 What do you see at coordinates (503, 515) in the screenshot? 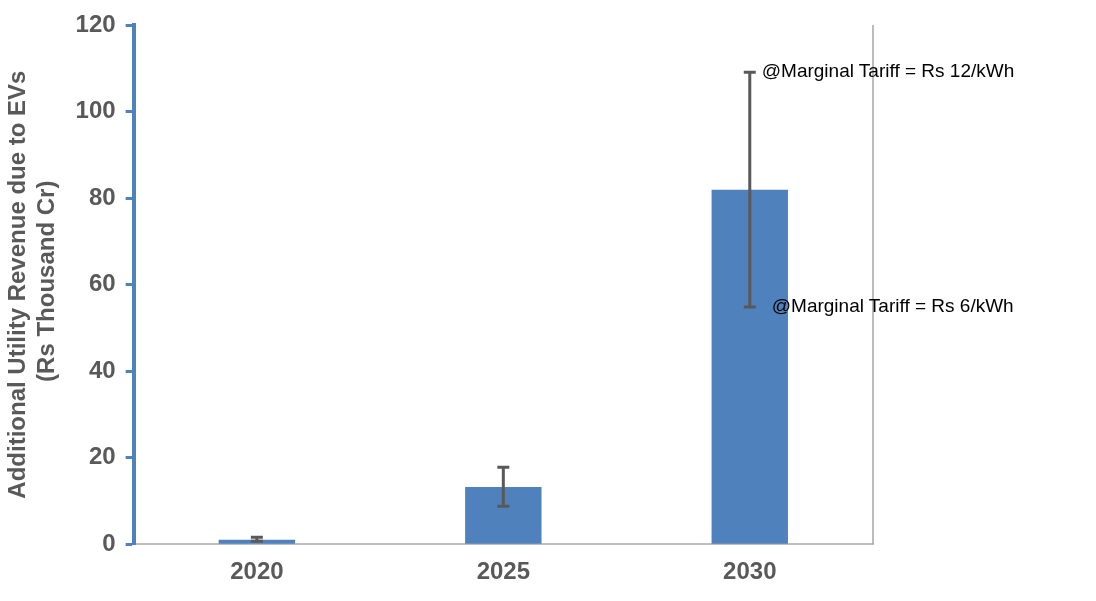
I see `bar` at bounding box center [503, 515].